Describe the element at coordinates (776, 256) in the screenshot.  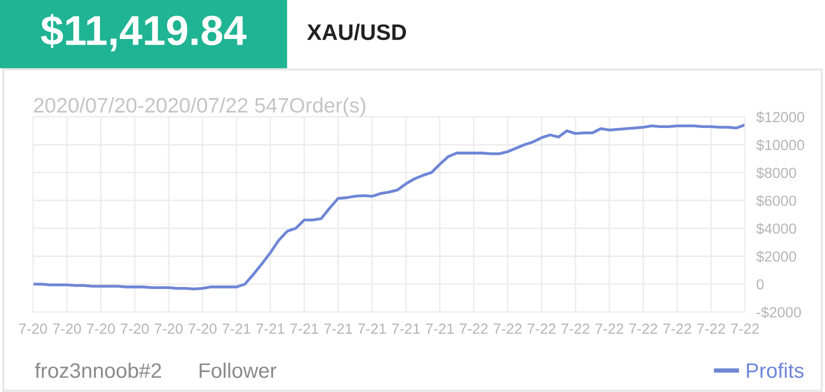
I see `y-tick-label: $2000` at that location.